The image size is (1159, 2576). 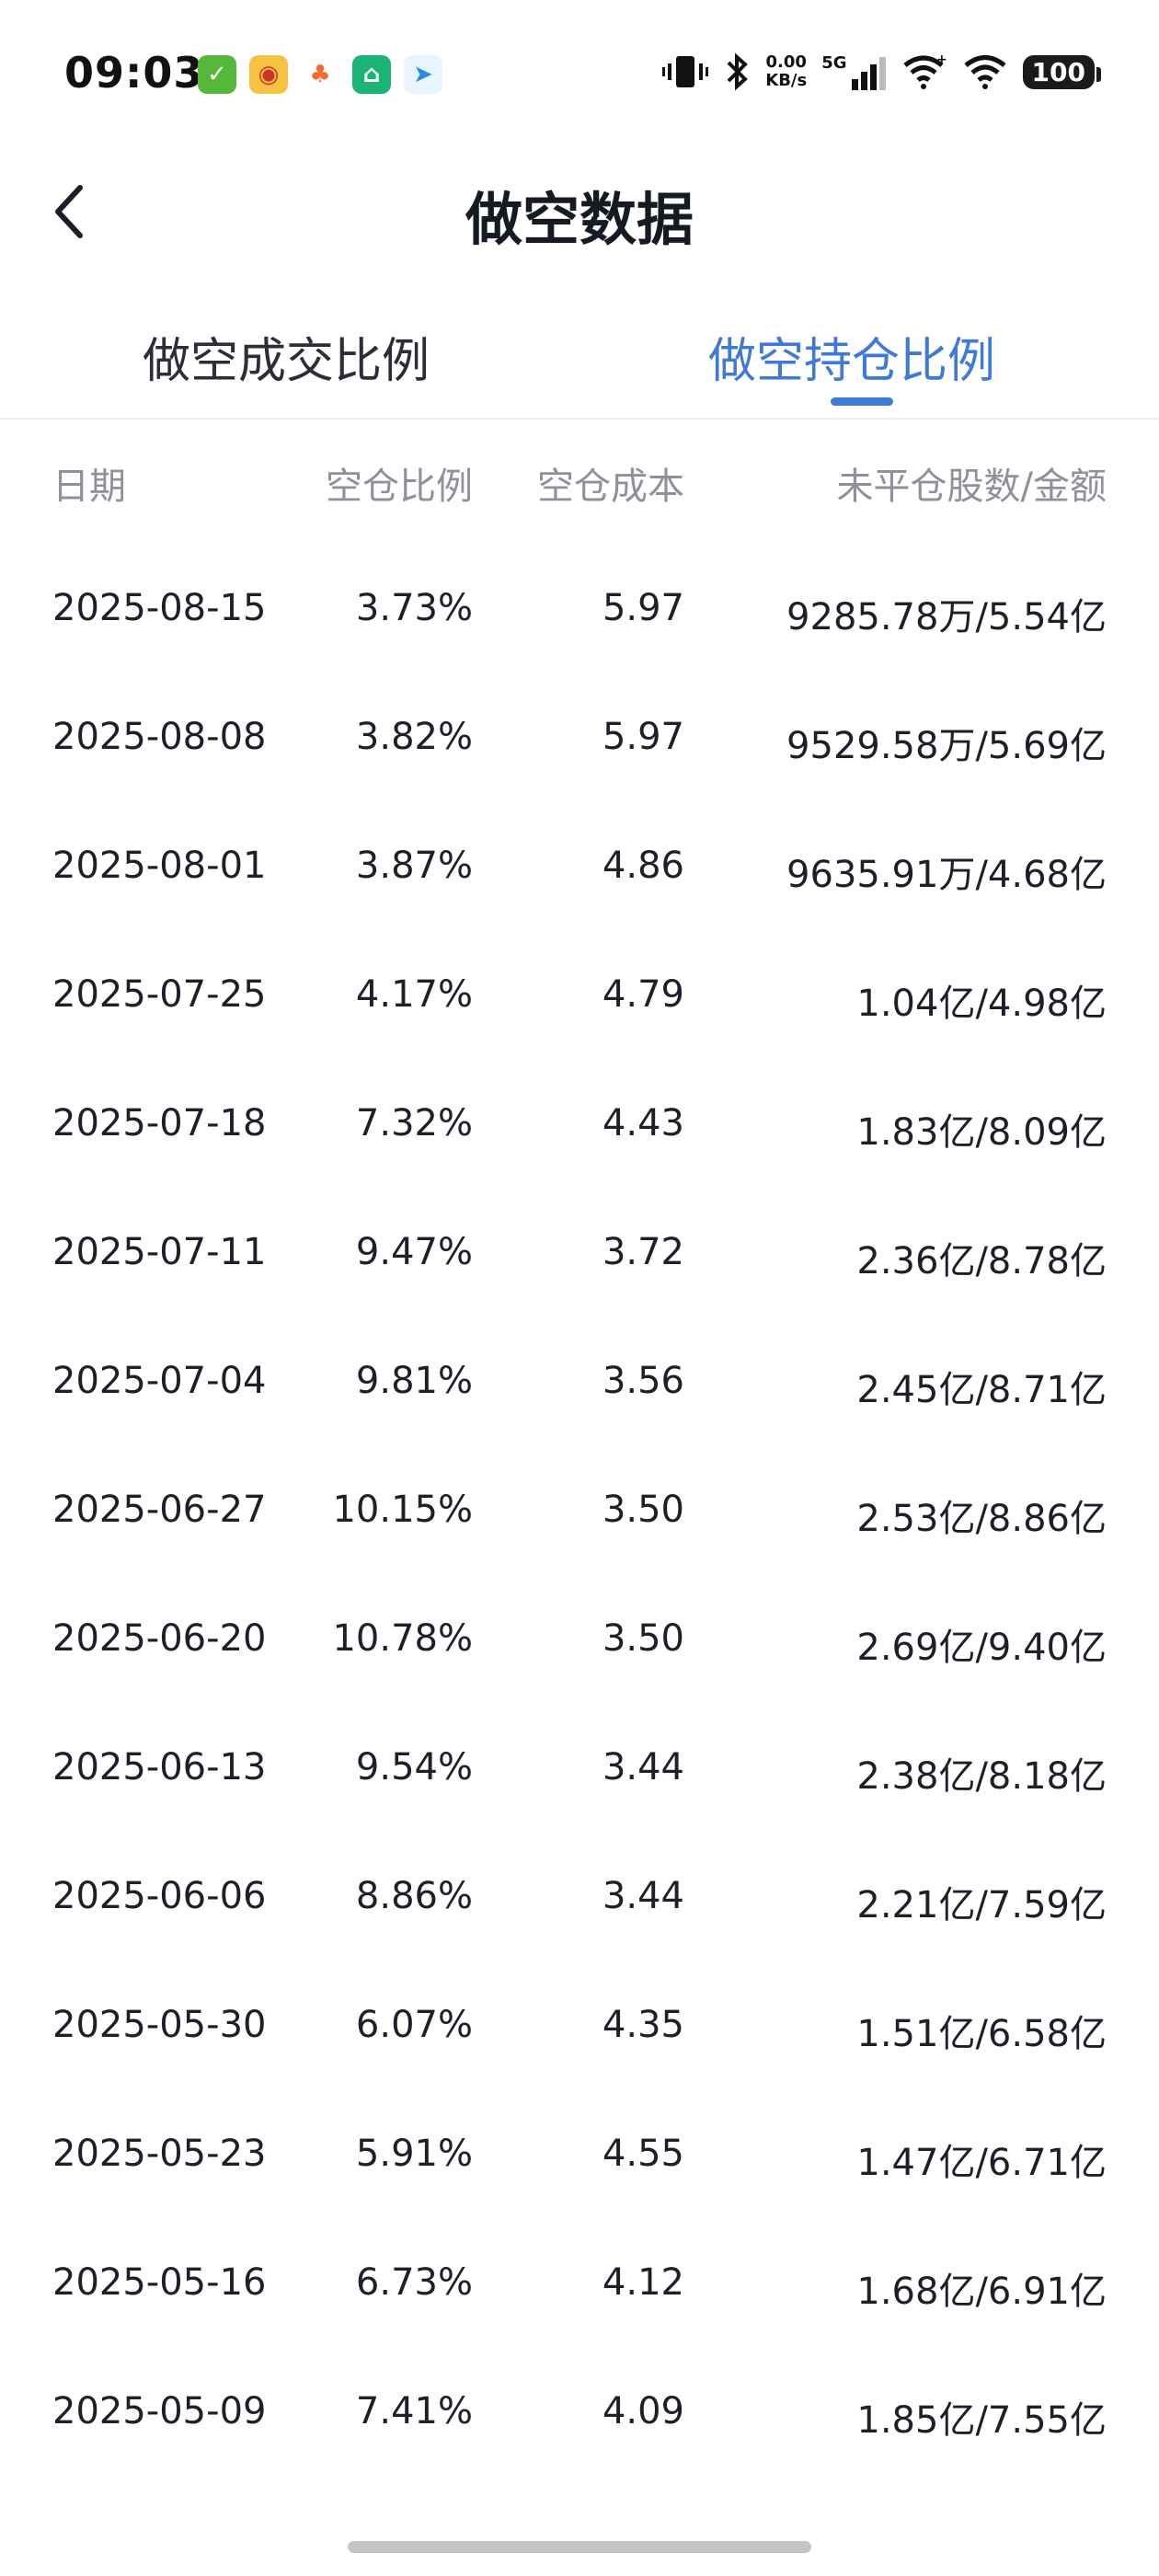 I want to click on cell-date: 2025-07-25, so click(x=159, y=995).